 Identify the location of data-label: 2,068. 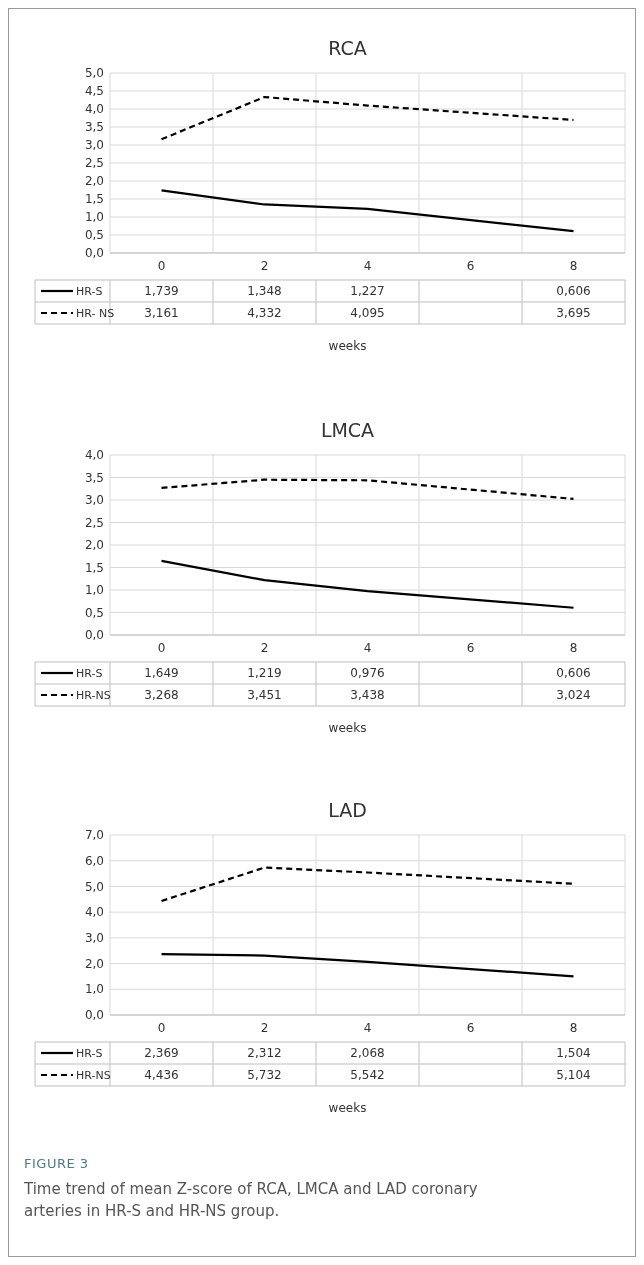
(367, 1053).